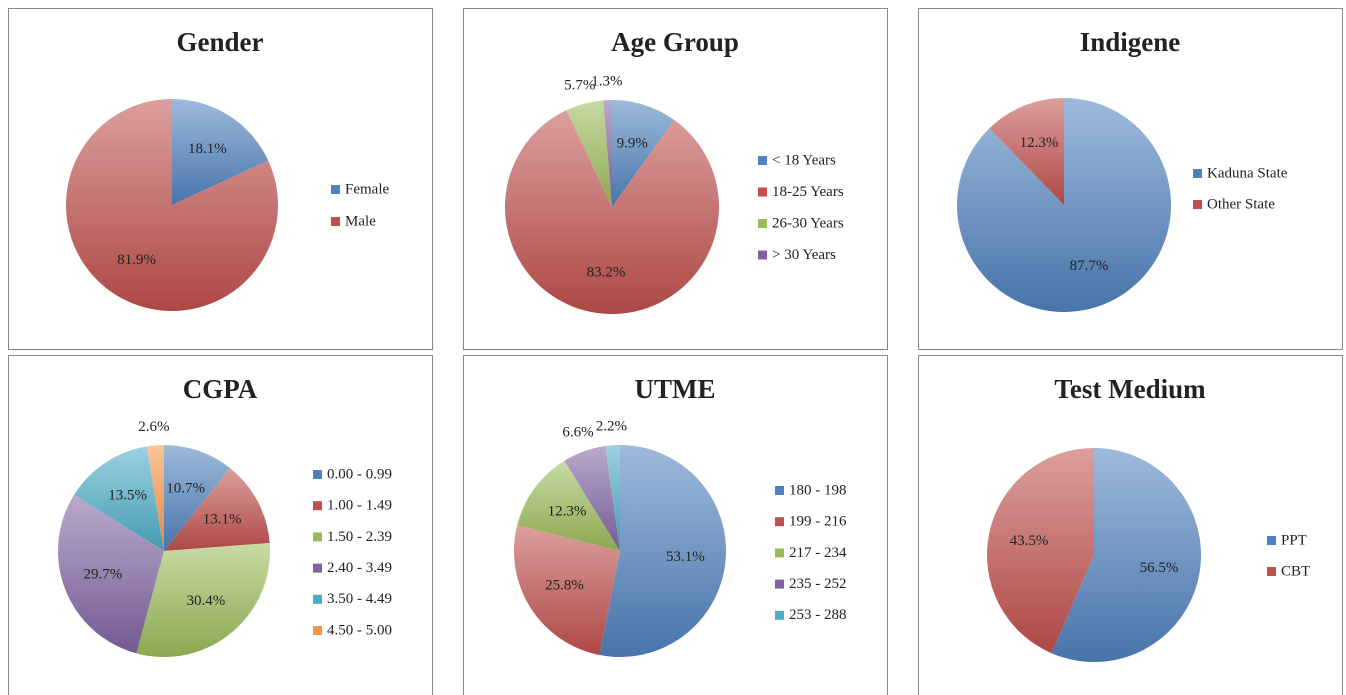 The width and height of the screenshot is (1346, 695). Describe the element at coordinates (1029, 541) in the screenshot. I see `data-label: 43.5%` at that location.